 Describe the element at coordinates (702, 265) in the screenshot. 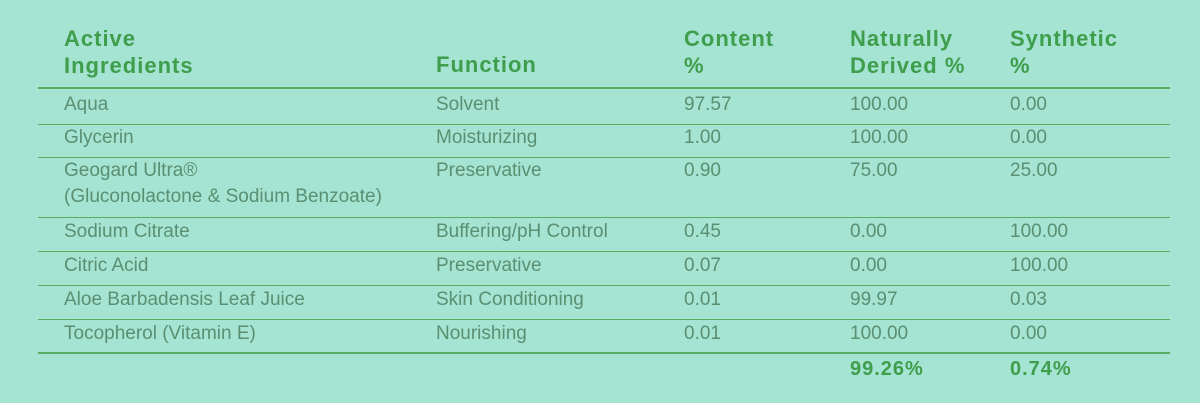

I see `table-cell: 0.07` at that location.